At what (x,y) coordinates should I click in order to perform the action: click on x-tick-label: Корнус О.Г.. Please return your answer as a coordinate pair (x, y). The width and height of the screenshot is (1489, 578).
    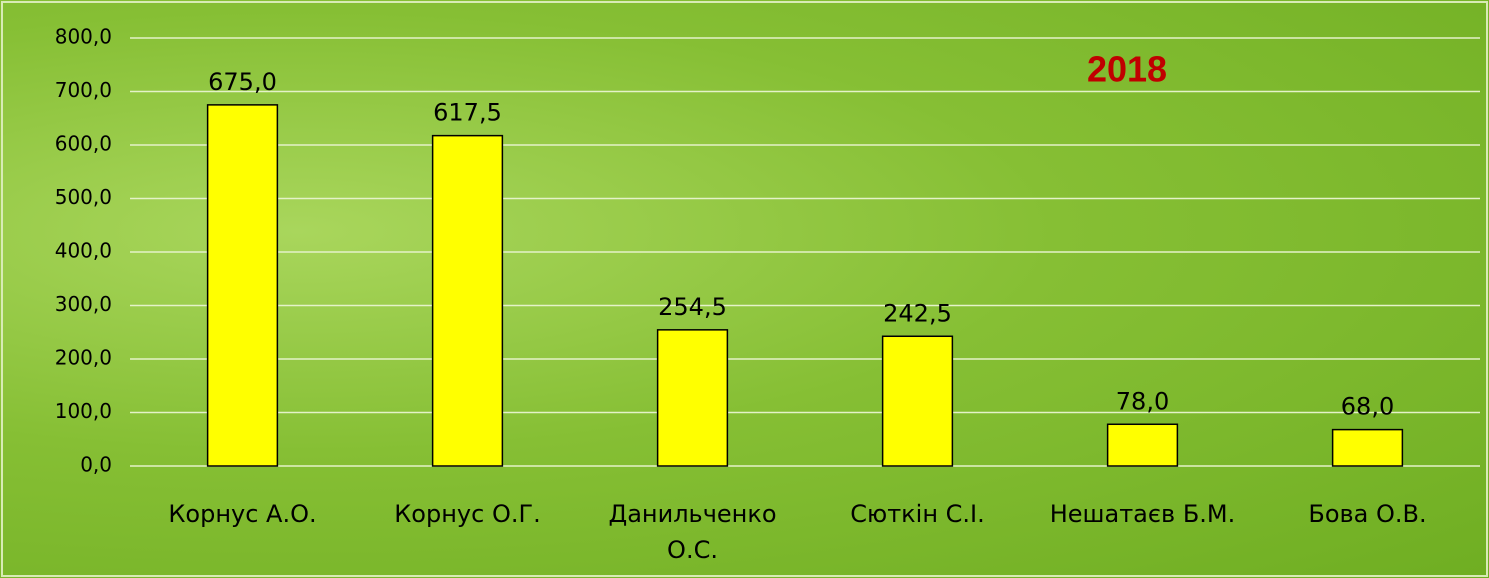
    Looking at the image, I should click on (467, 514).